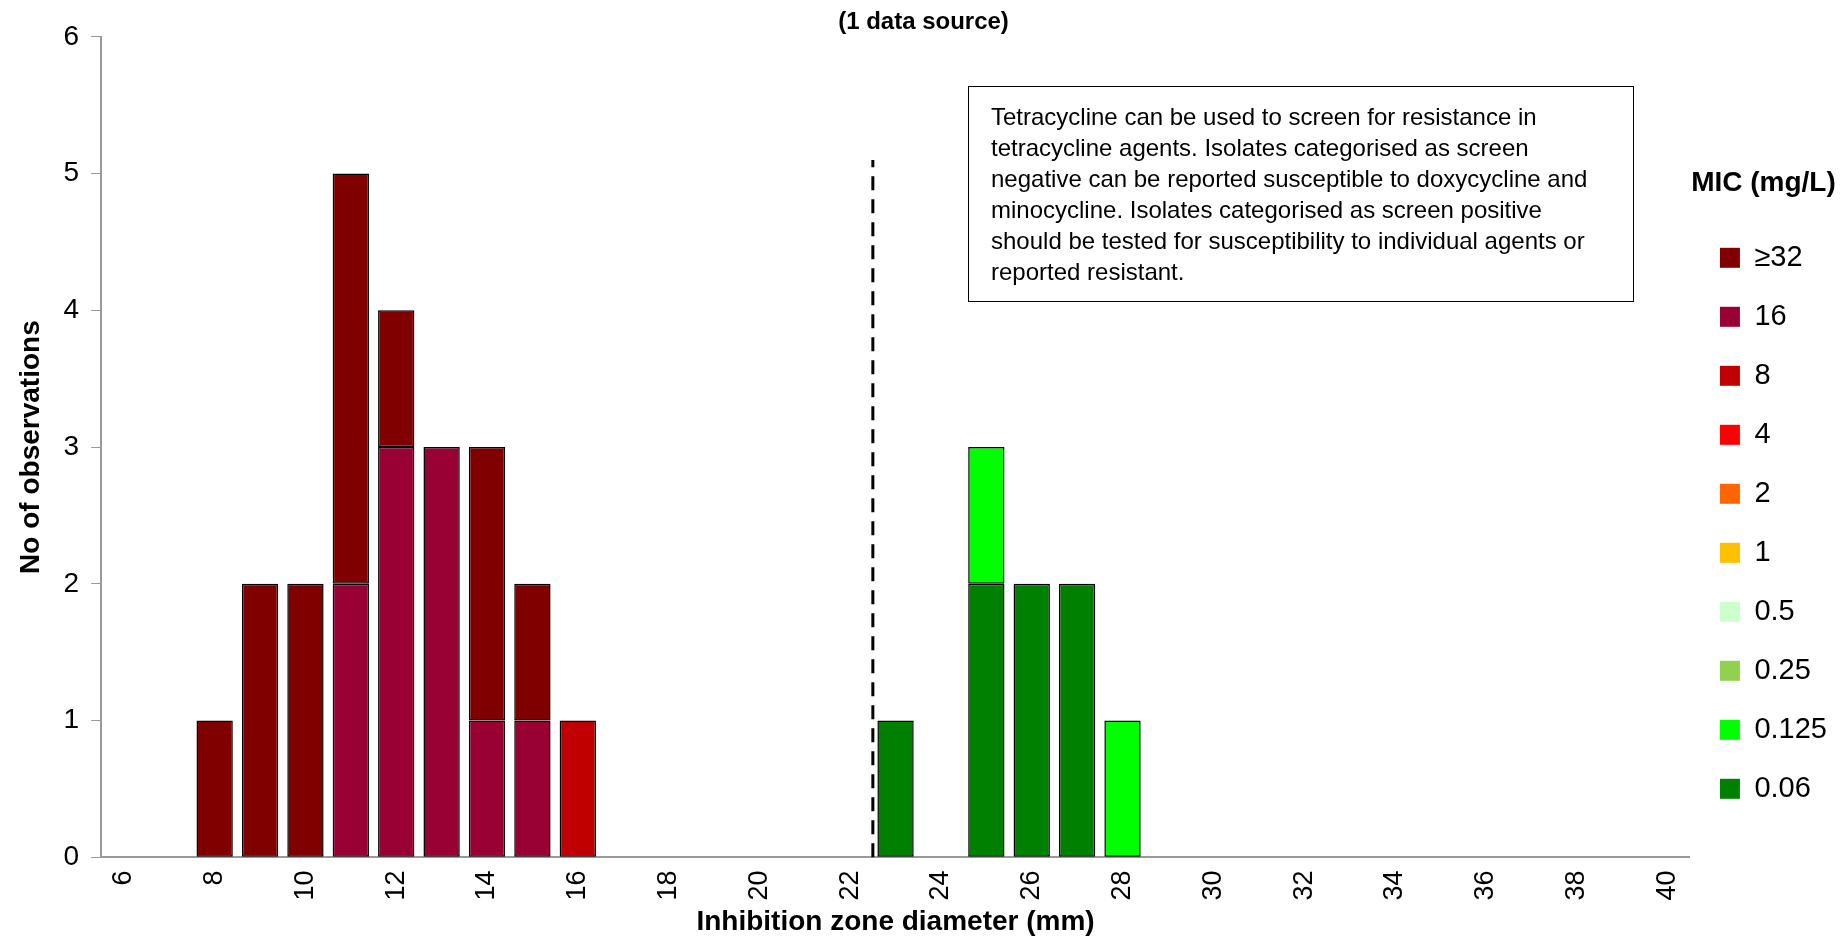 Image resolution: width=1847 pixels, height=943 pixels. I want to click on legend-label: 8, so click(1762, 373).